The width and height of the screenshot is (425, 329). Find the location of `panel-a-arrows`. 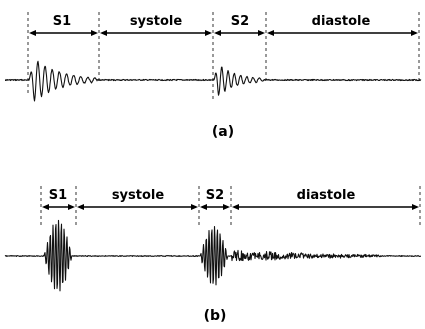

panel-a-arrows is located at coordinates (223, 33).